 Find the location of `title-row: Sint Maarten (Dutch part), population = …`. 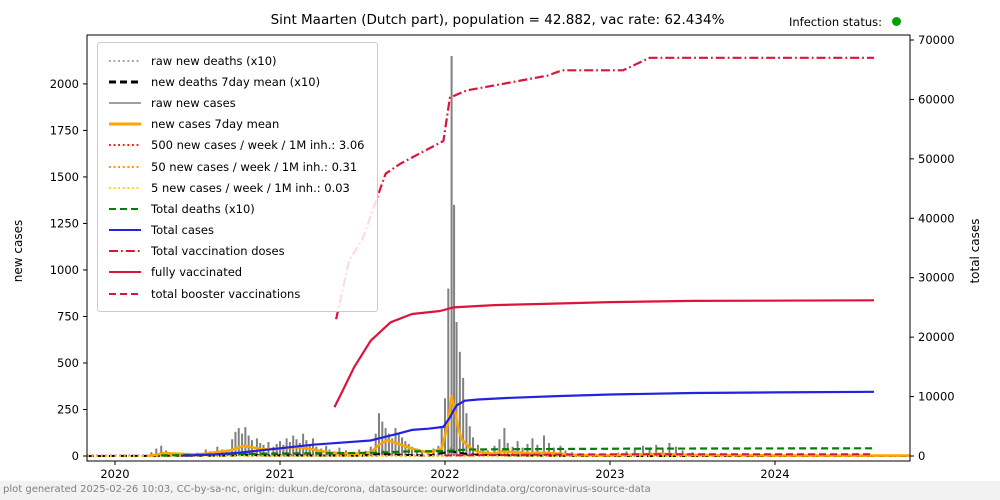

title-row: Sint Maarten (Dutch part), population = … is located at coordinates (500, 21).